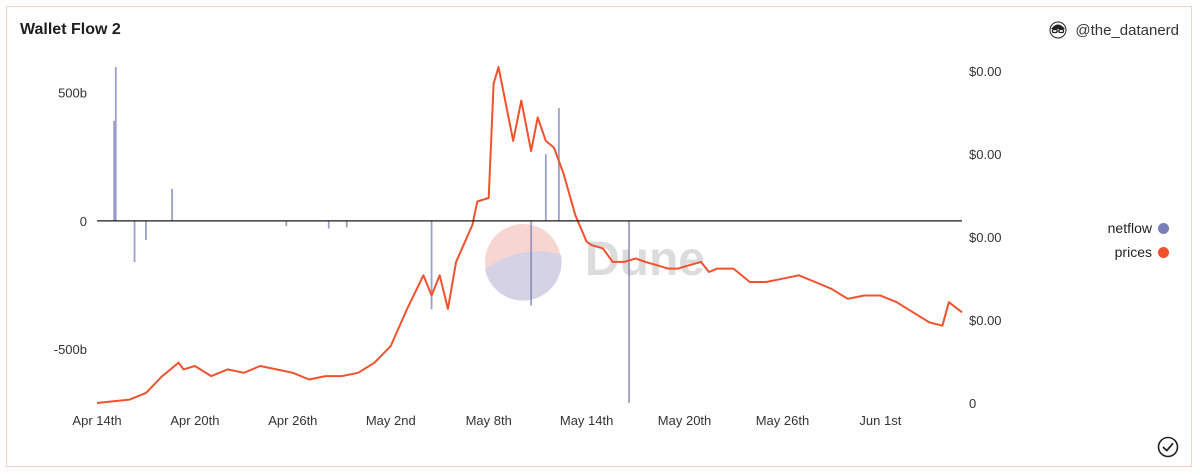 Image resolution: width=1200 pixels, height=475 pixels. Describe the element at coordinates (1163, 252) in the screenshot. I see `legend-dot-prices` at that location.